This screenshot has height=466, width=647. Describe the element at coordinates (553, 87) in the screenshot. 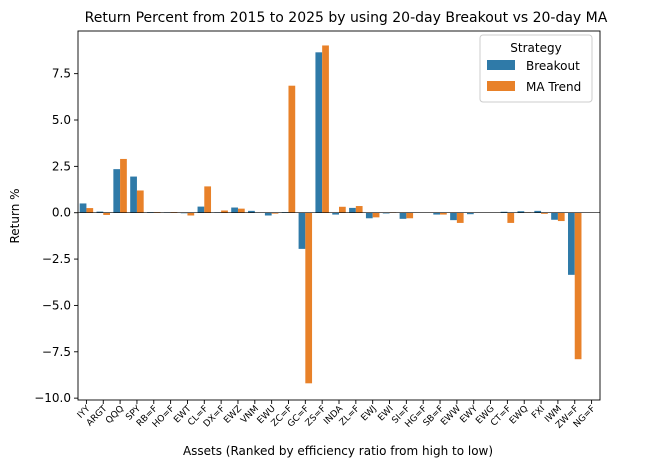

I see `legend-label-ma-trend: MA Trend` at that location.